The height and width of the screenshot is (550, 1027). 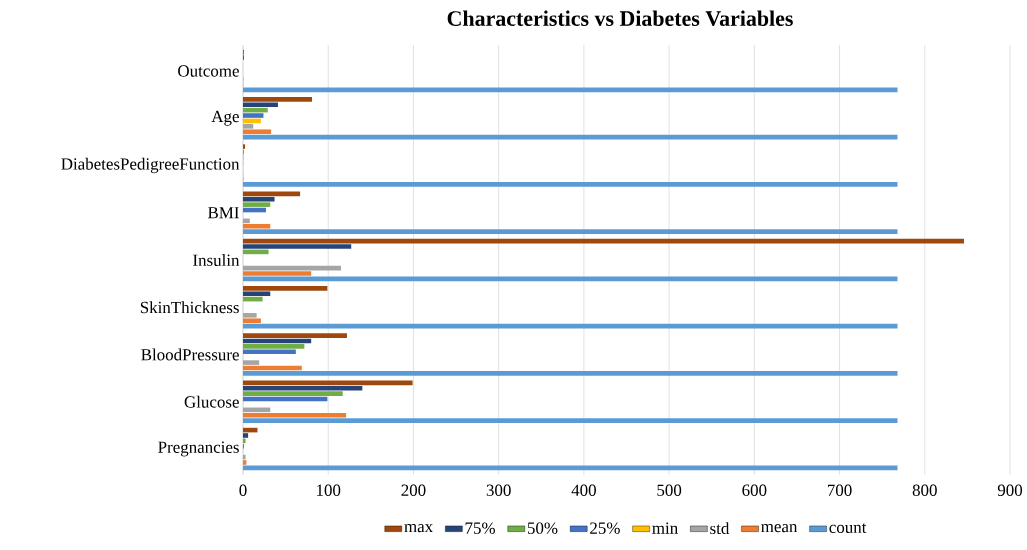 I want to click on x-tick-label: 100, so click(x=329, y=490).